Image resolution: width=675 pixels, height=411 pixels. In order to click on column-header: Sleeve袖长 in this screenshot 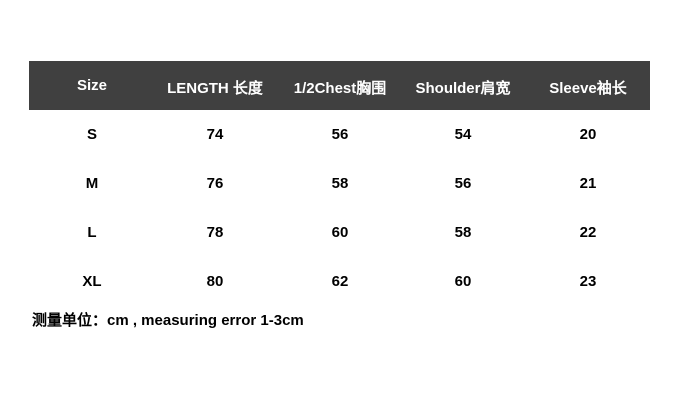, I will do `click(588, 88)`.